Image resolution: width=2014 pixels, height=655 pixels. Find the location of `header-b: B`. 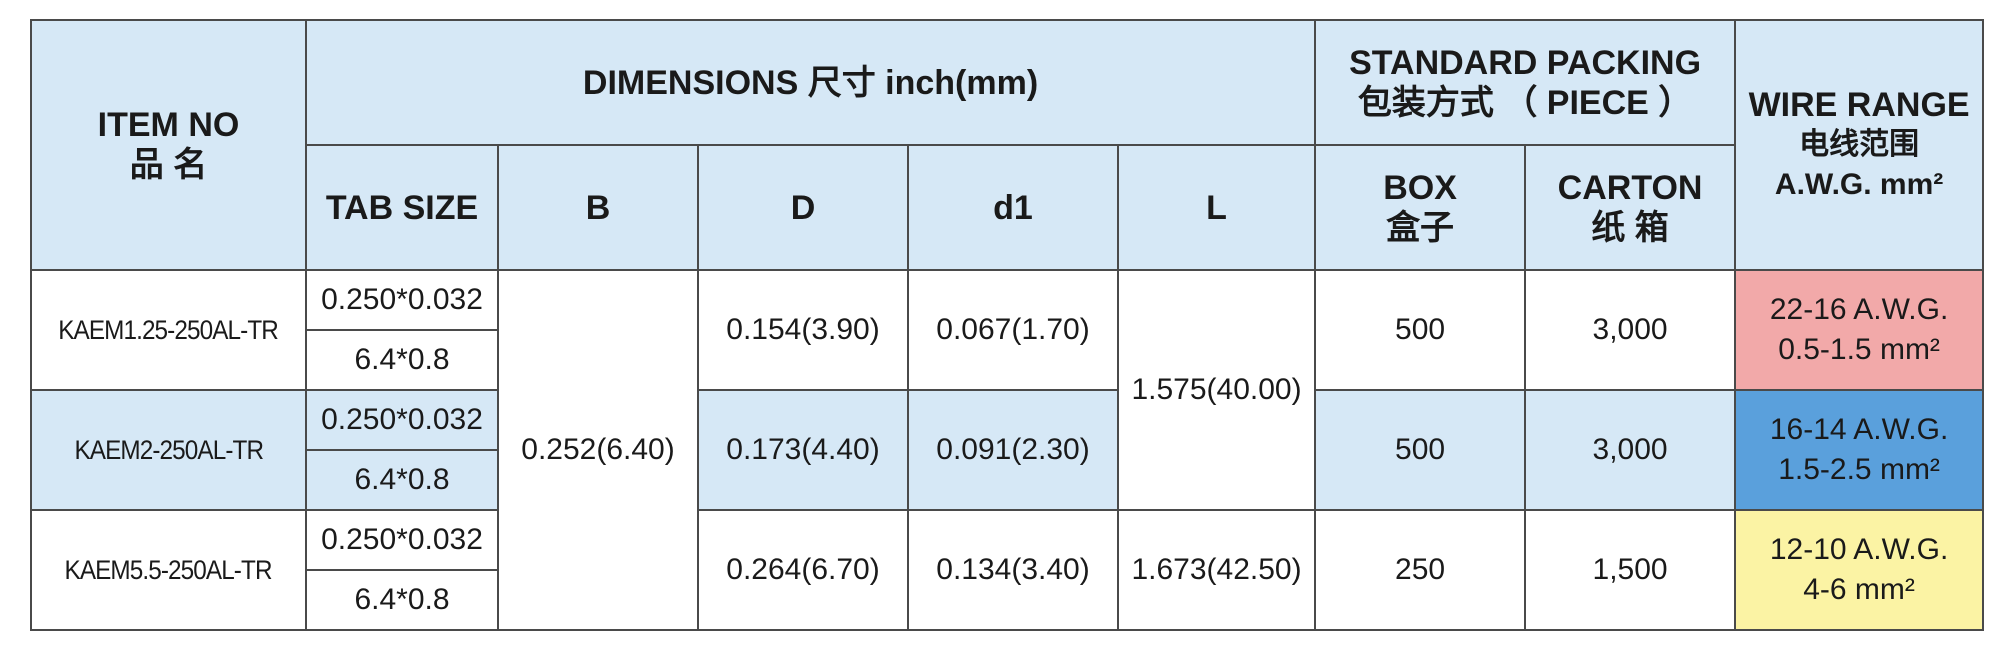

header-b: B is located at coordinates (598, 207).